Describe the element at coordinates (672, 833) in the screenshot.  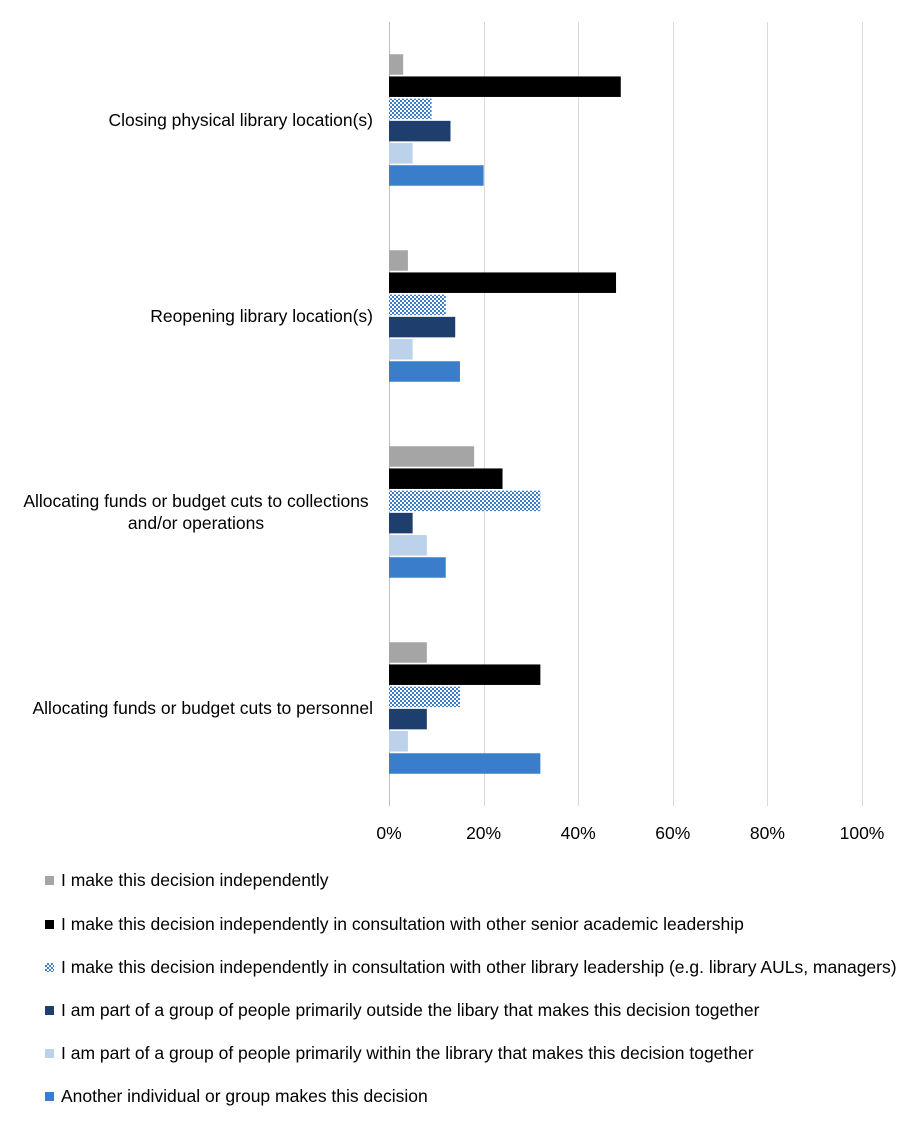
I see `x-tick-label: 60%` at that location.